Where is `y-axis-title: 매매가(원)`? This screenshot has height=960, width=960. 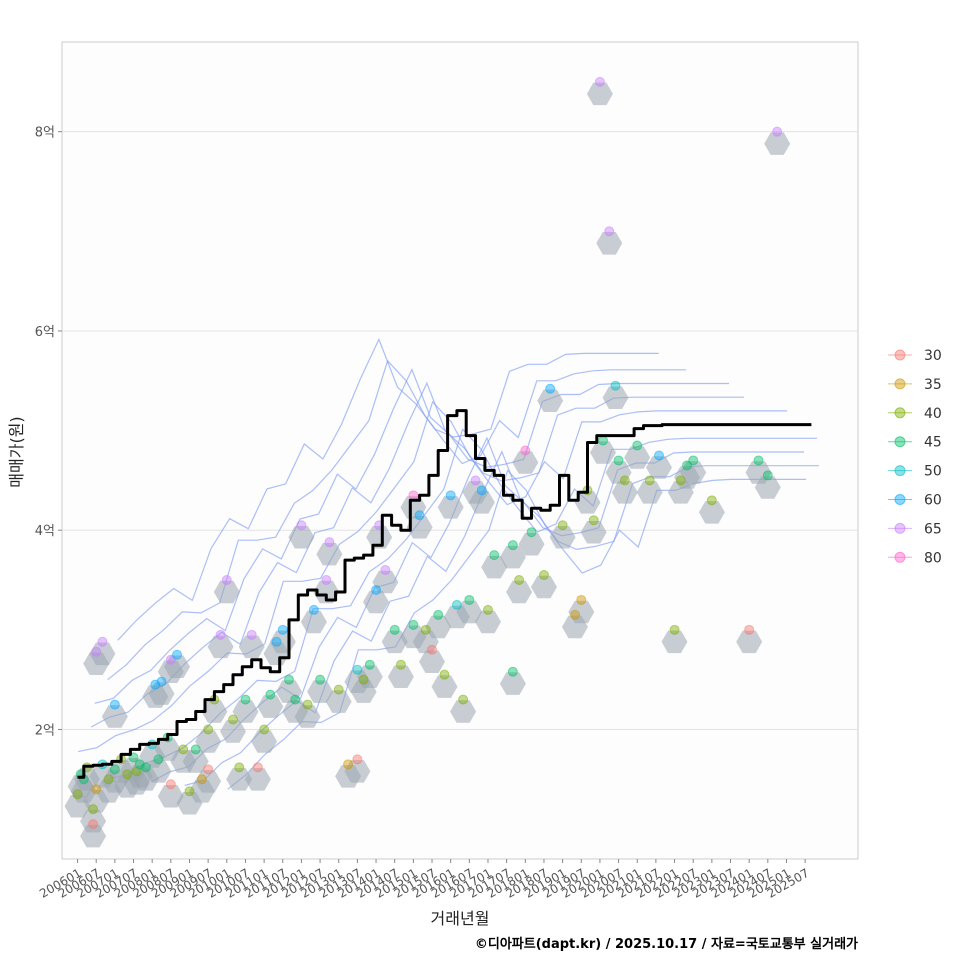 y-axis-title: 매매가(원) is located at coordinates (16, 451).